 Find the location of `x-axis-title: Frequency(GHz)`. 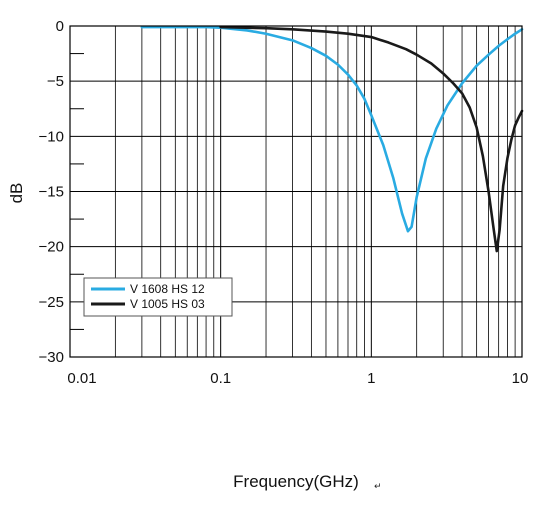

x-axis-title: Frequency(GHz) is located at coordinates (296, 481).